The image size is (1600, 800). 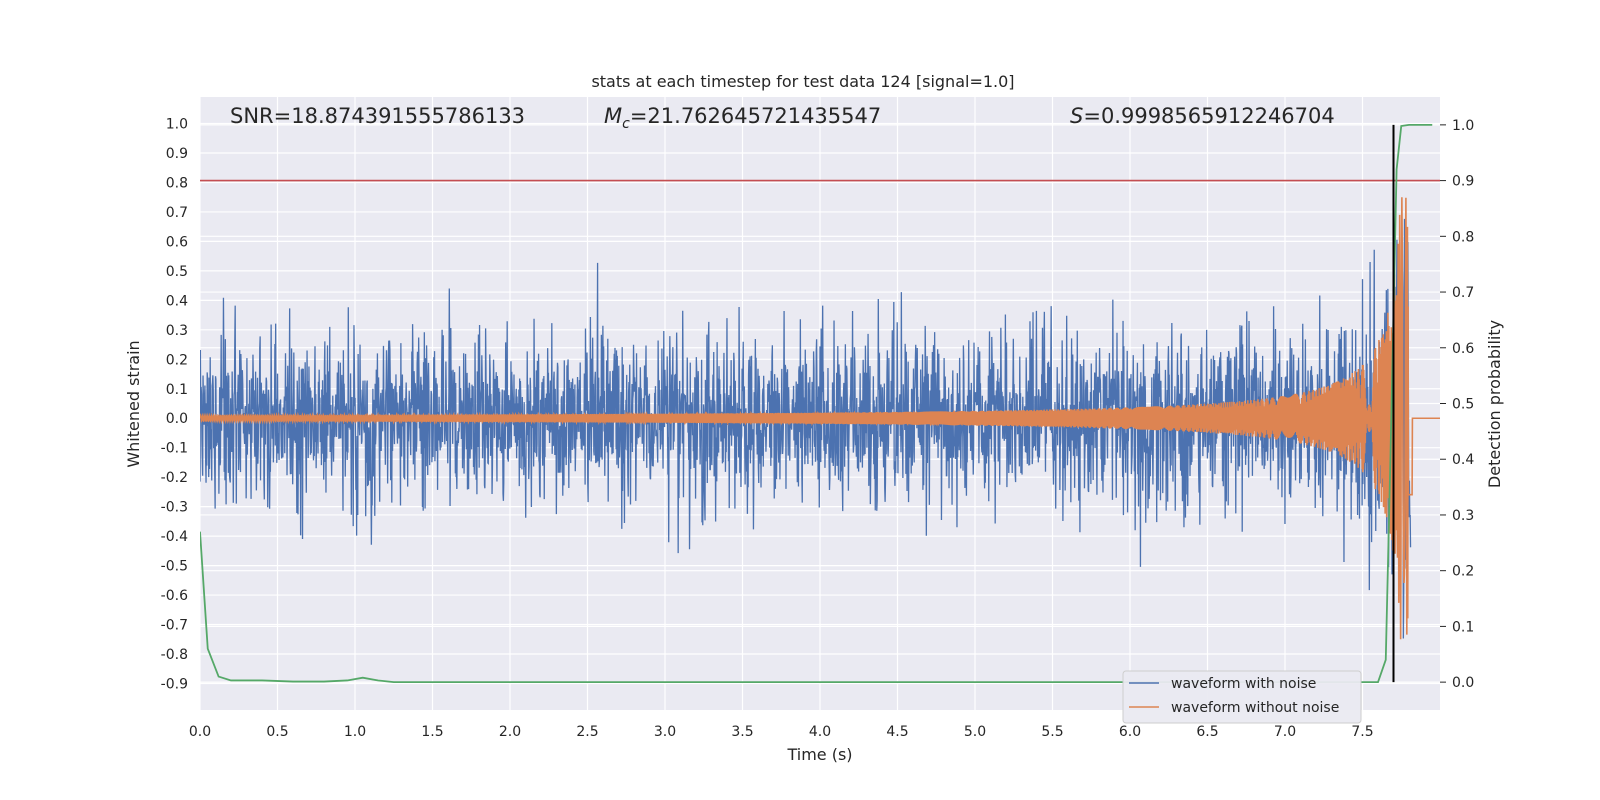 I want to click on y-tick-label: 0.7, so click(x=177, y=213).